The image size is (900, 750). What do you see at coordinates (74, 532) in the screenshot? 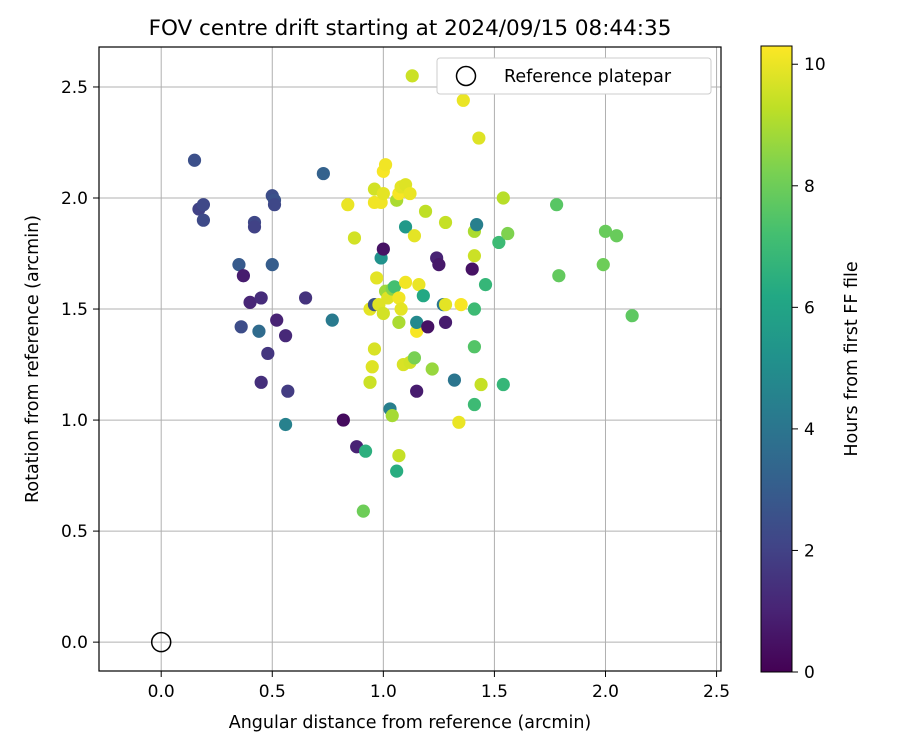
I see `y-tick-label-1: 0.5` at bounding box center [74, 532].